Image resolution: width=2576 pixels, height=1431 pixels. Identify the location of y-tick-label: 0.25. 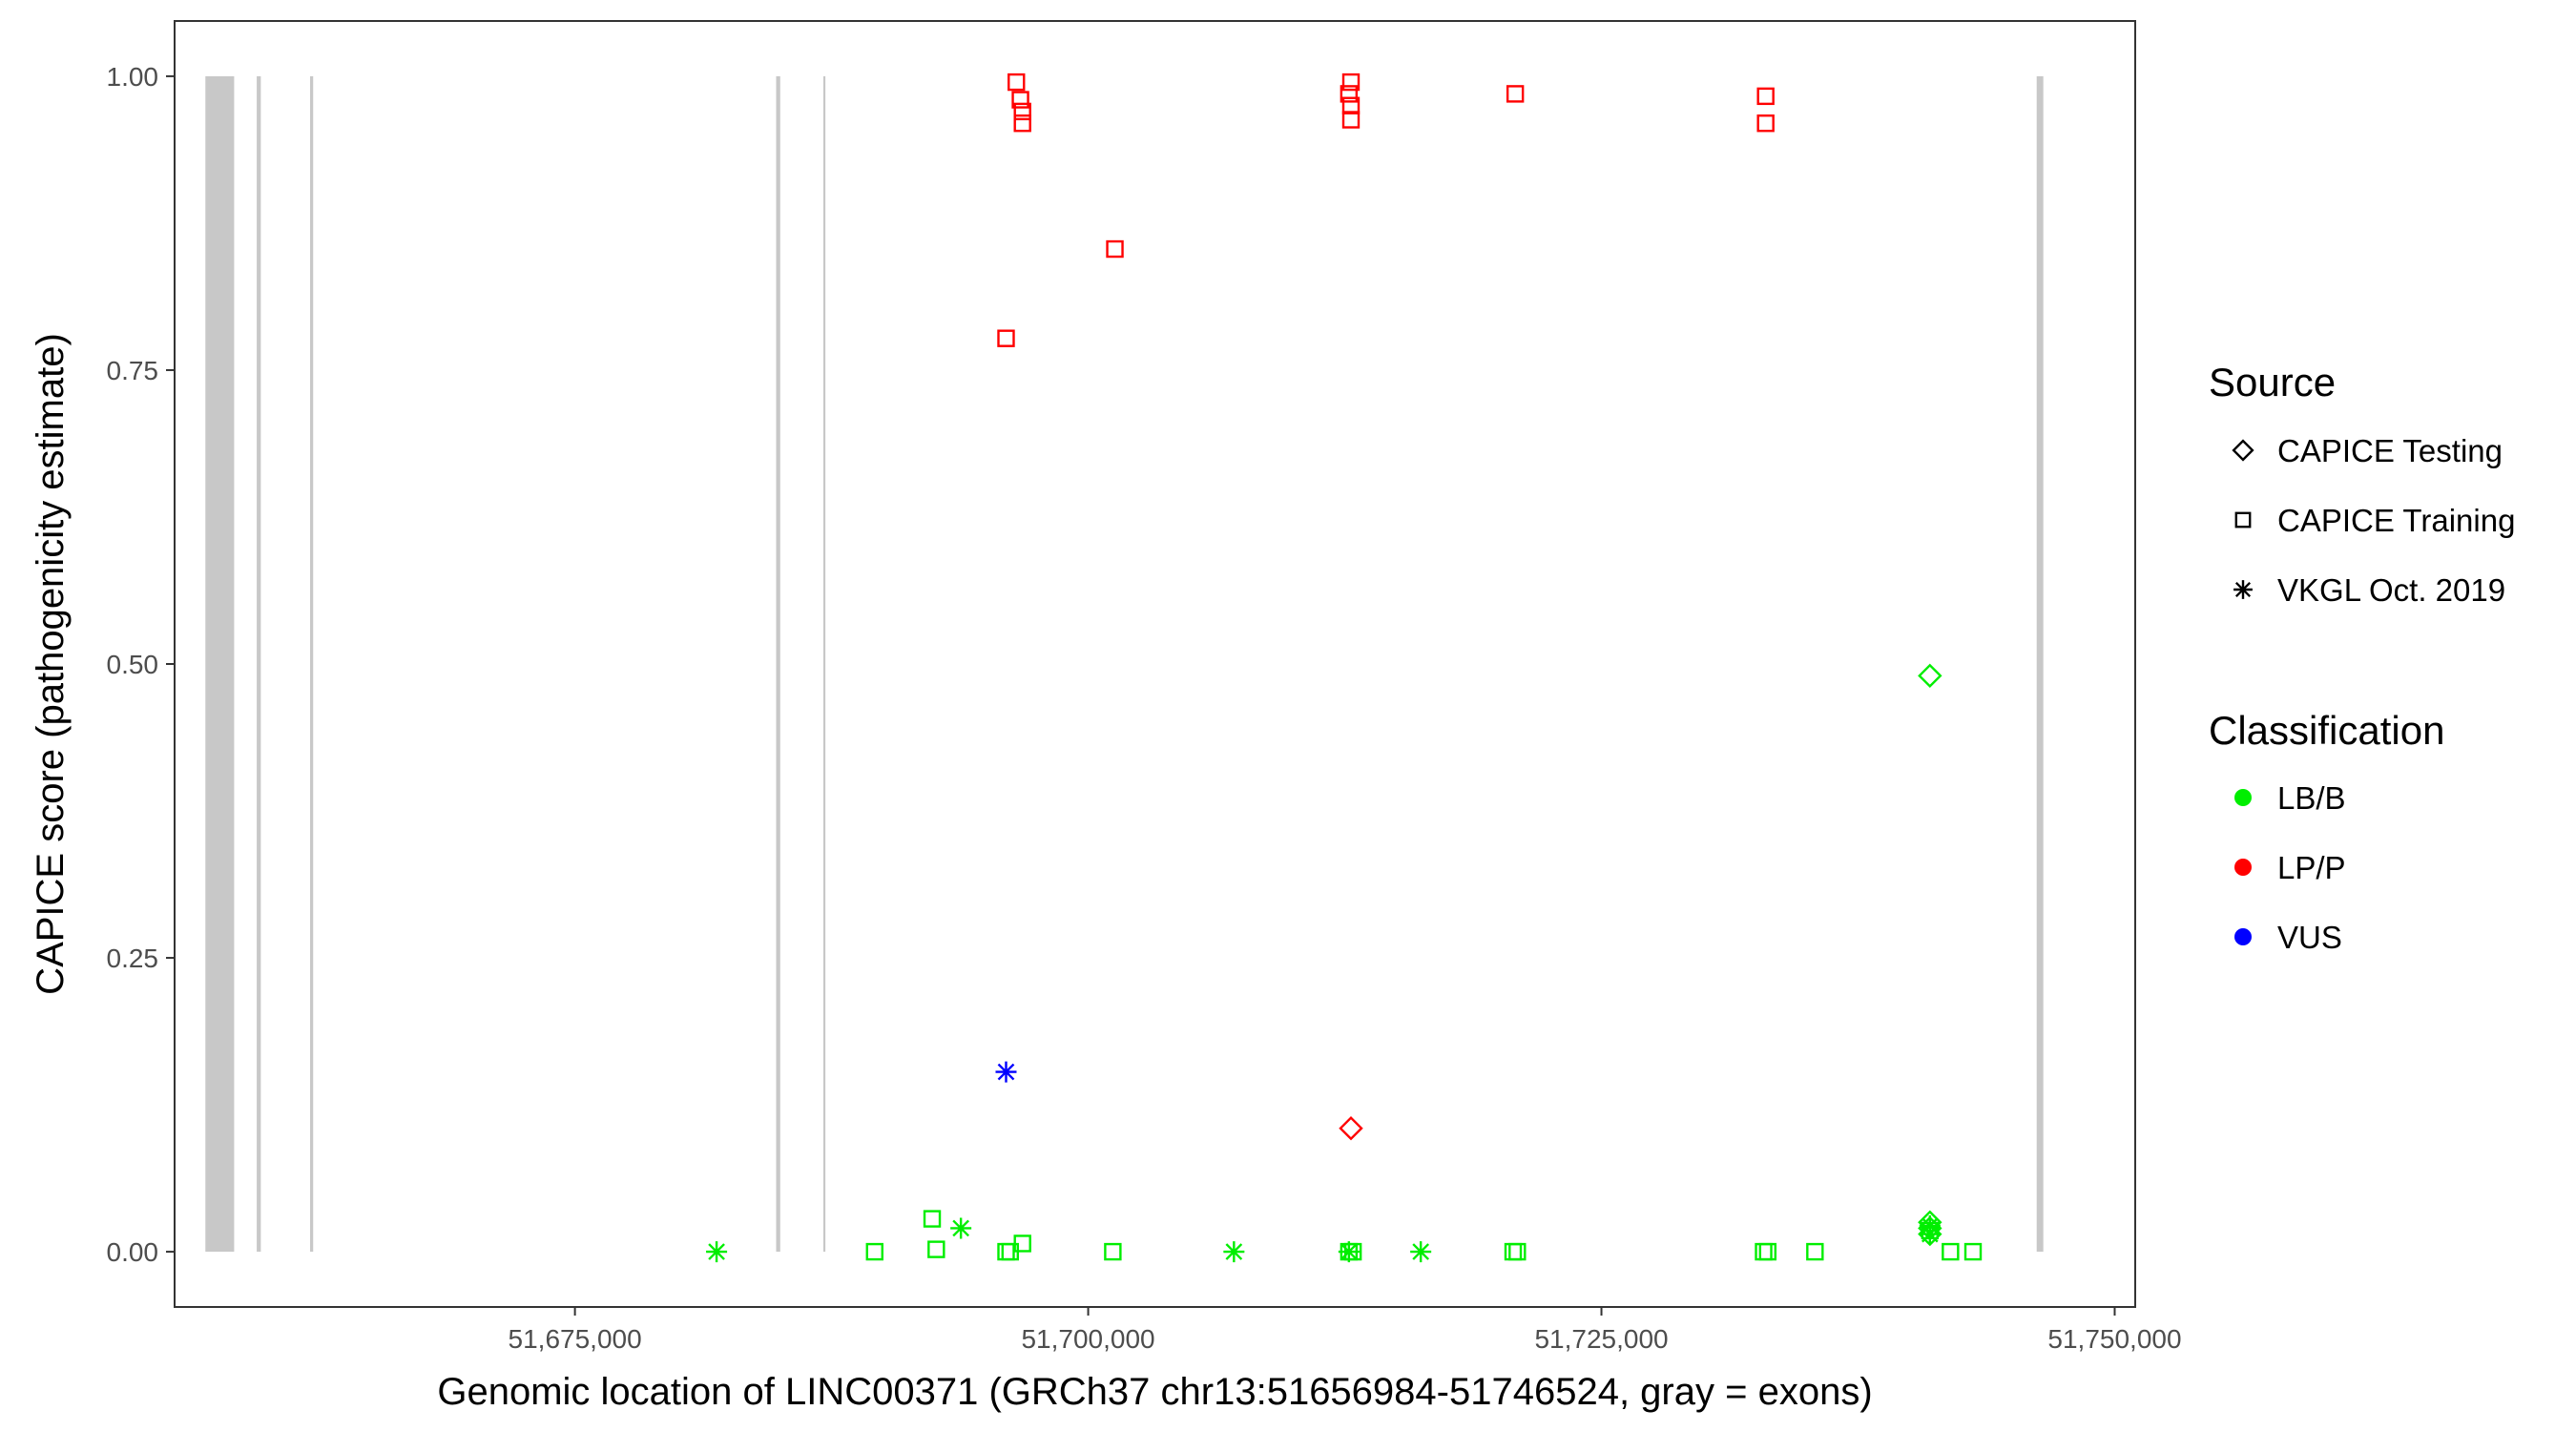
(133, 958).